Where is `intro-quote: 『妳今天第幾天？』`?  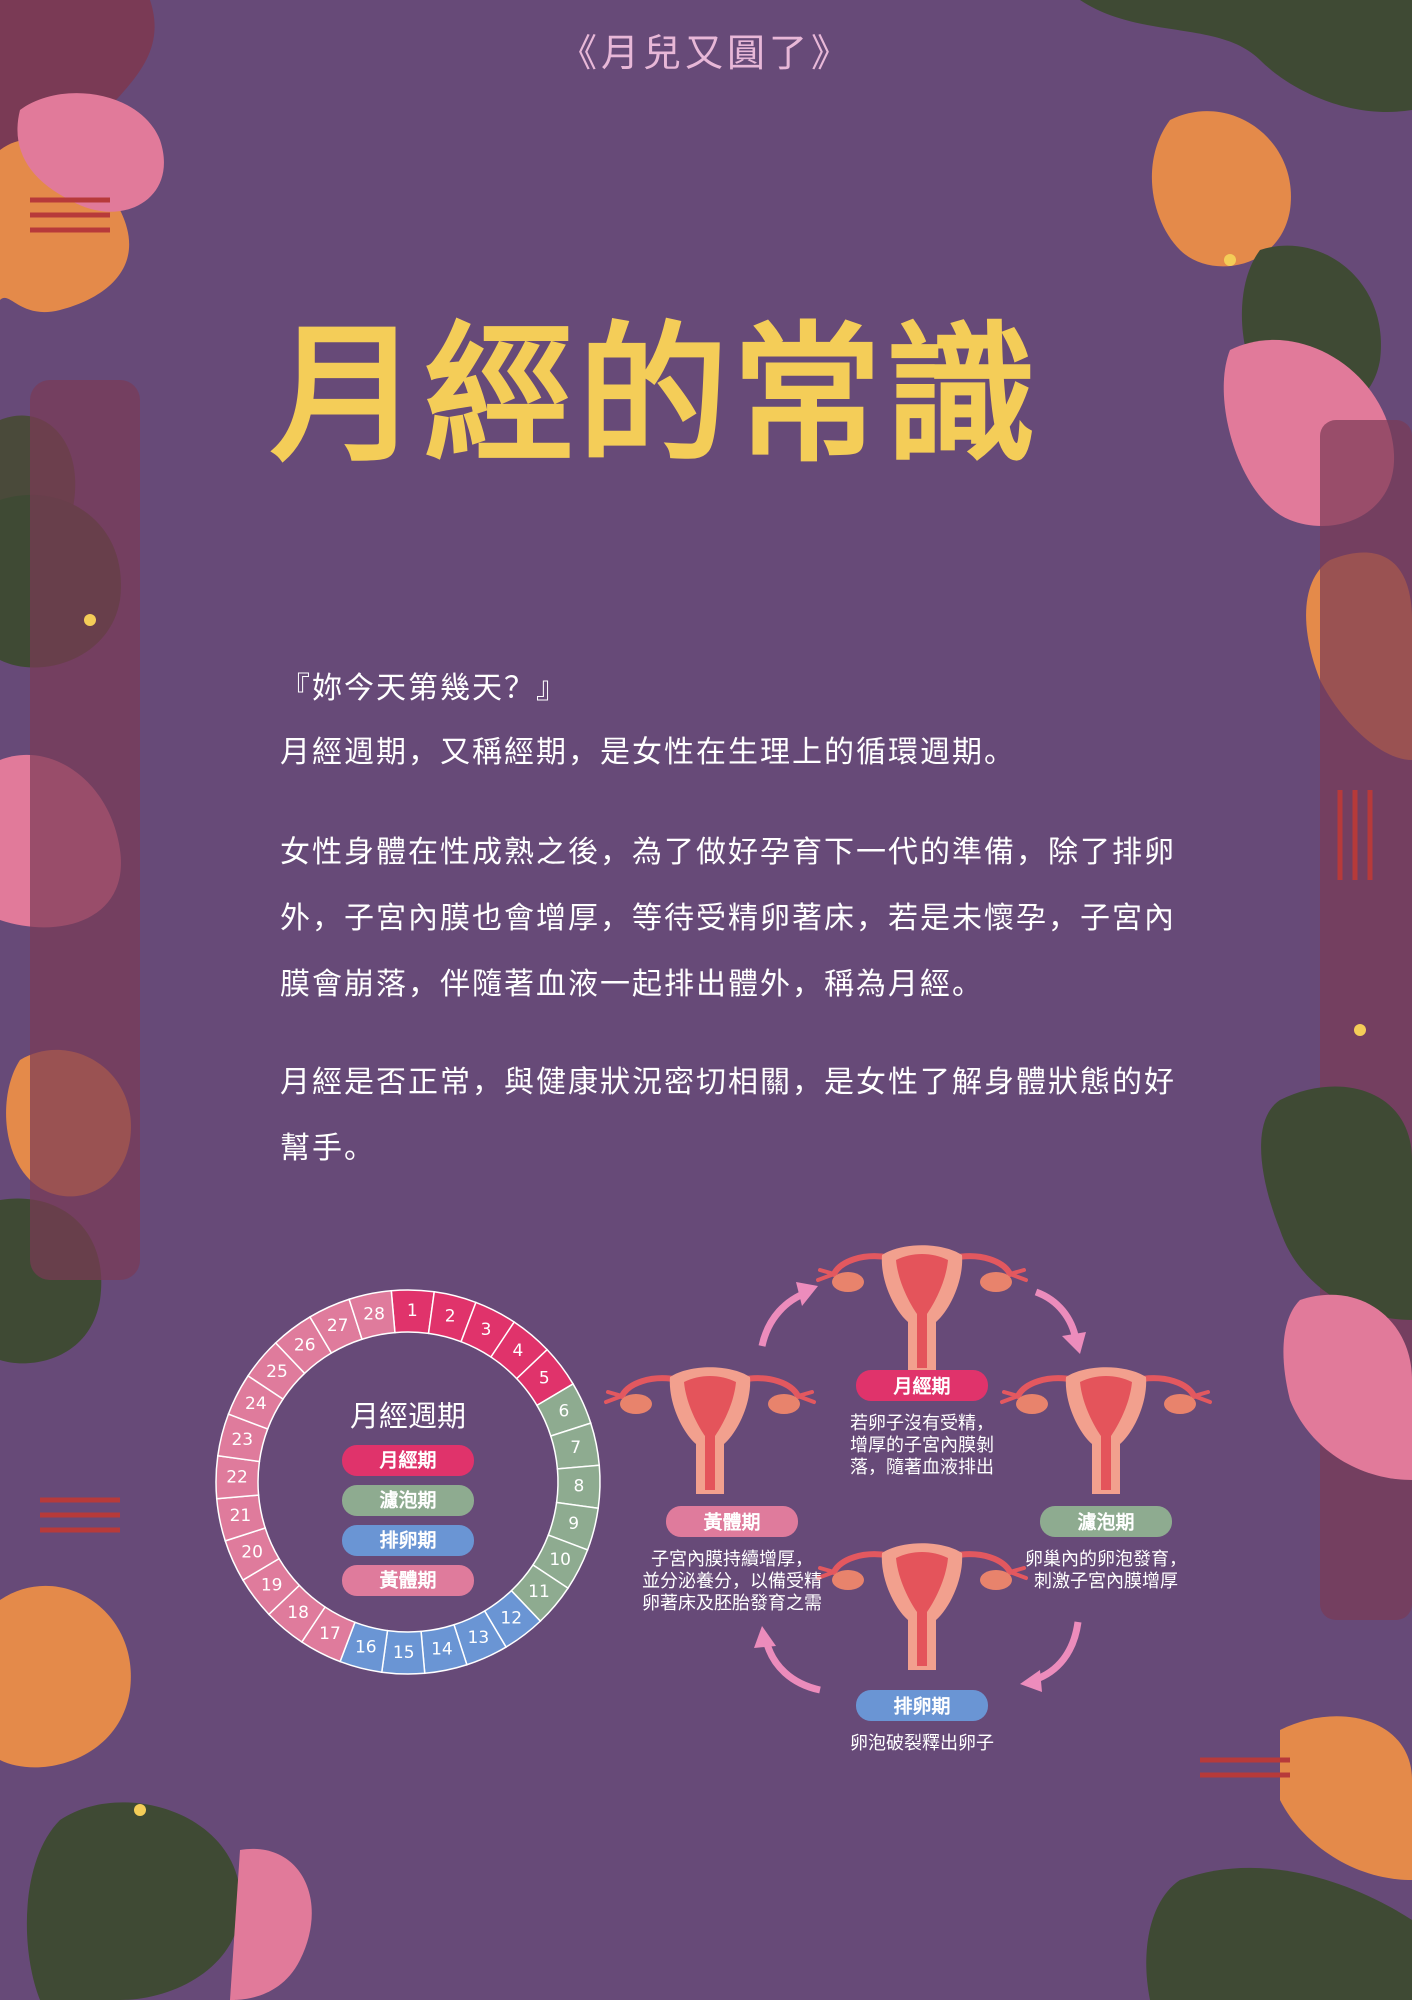
intro-quote: 『妳今天第幾天？』 is located at coordinates (424, 688).